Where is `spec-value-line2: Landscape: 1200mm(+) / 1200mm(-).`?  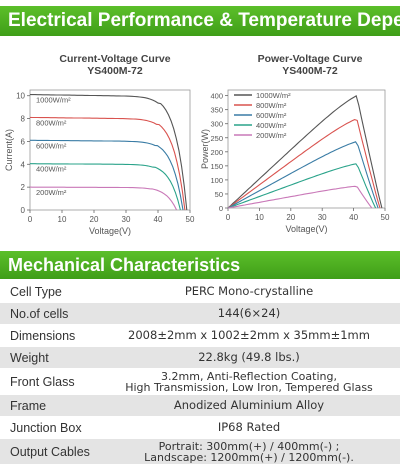 spec-value-line2: Landscape: 1200mm(+) / 1200mm(-). is located at coordinates (249, 457).